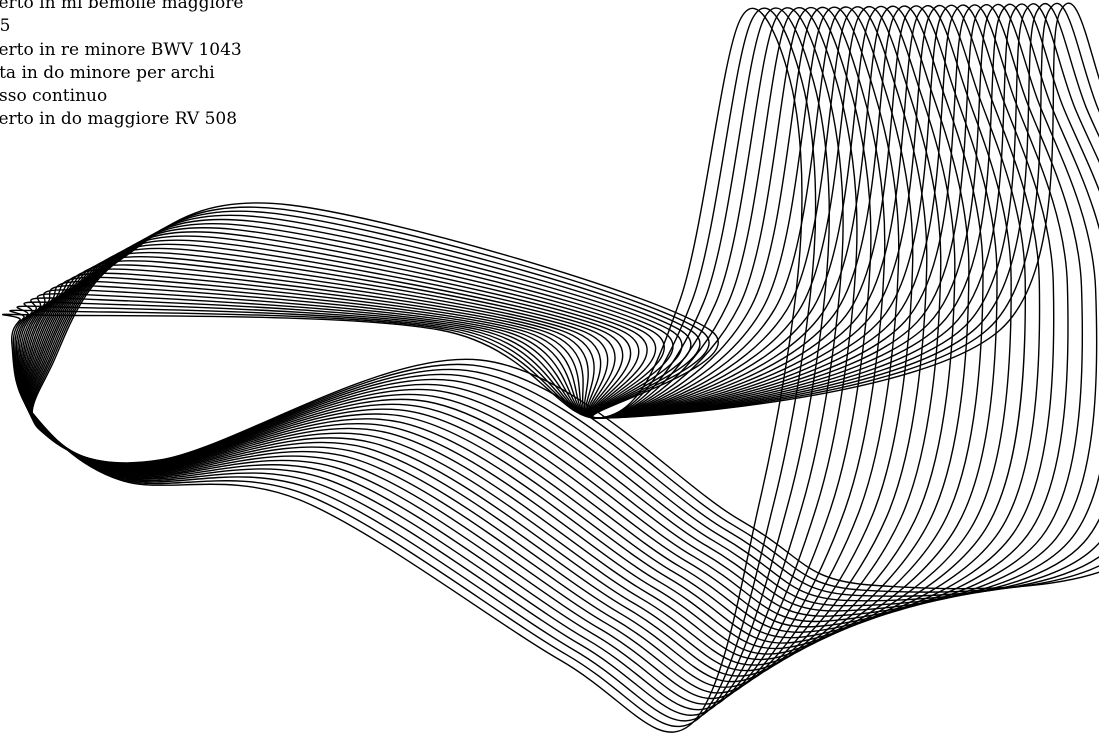 This screenshot has width=1099, height=734. What do you see at coordinates (122, 6) in the screenshot?
I see `text-line: ncerto in mi bemolle maggiore` at bounding box center [122, 6].